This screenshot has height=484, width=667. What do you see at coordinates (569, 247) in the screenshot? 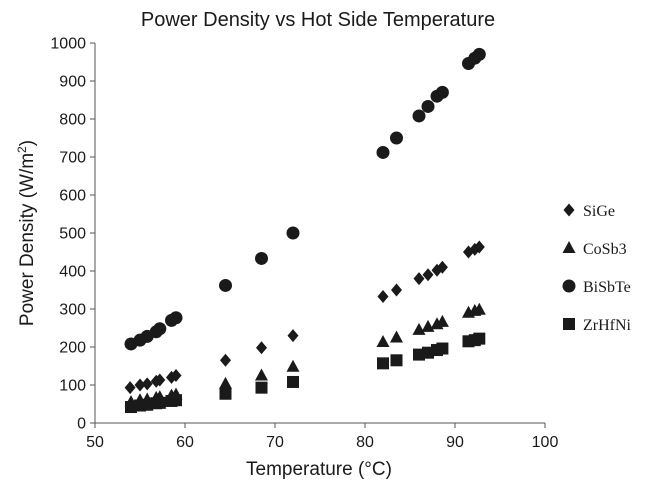
I see `legend-marker-cosb3` at bounding box center [569, 247].